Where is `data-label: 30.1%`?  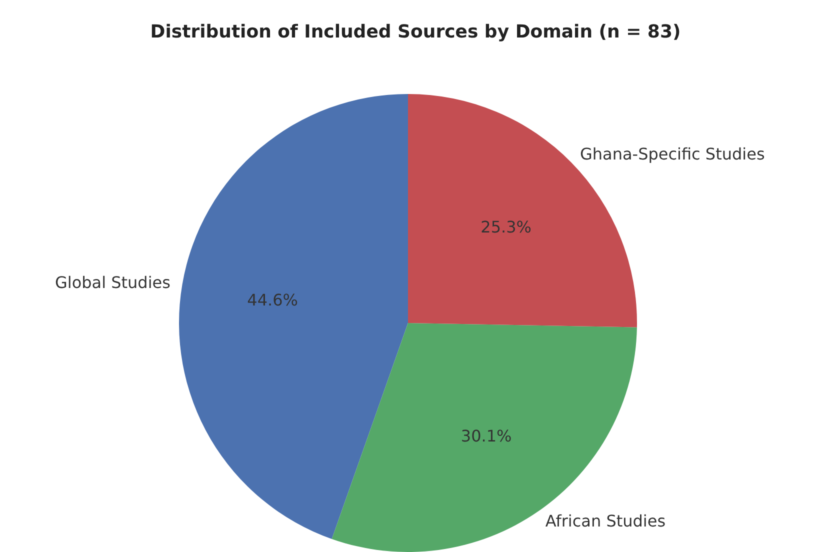
data-label: 30.1% is located at coordinates (486, 436).